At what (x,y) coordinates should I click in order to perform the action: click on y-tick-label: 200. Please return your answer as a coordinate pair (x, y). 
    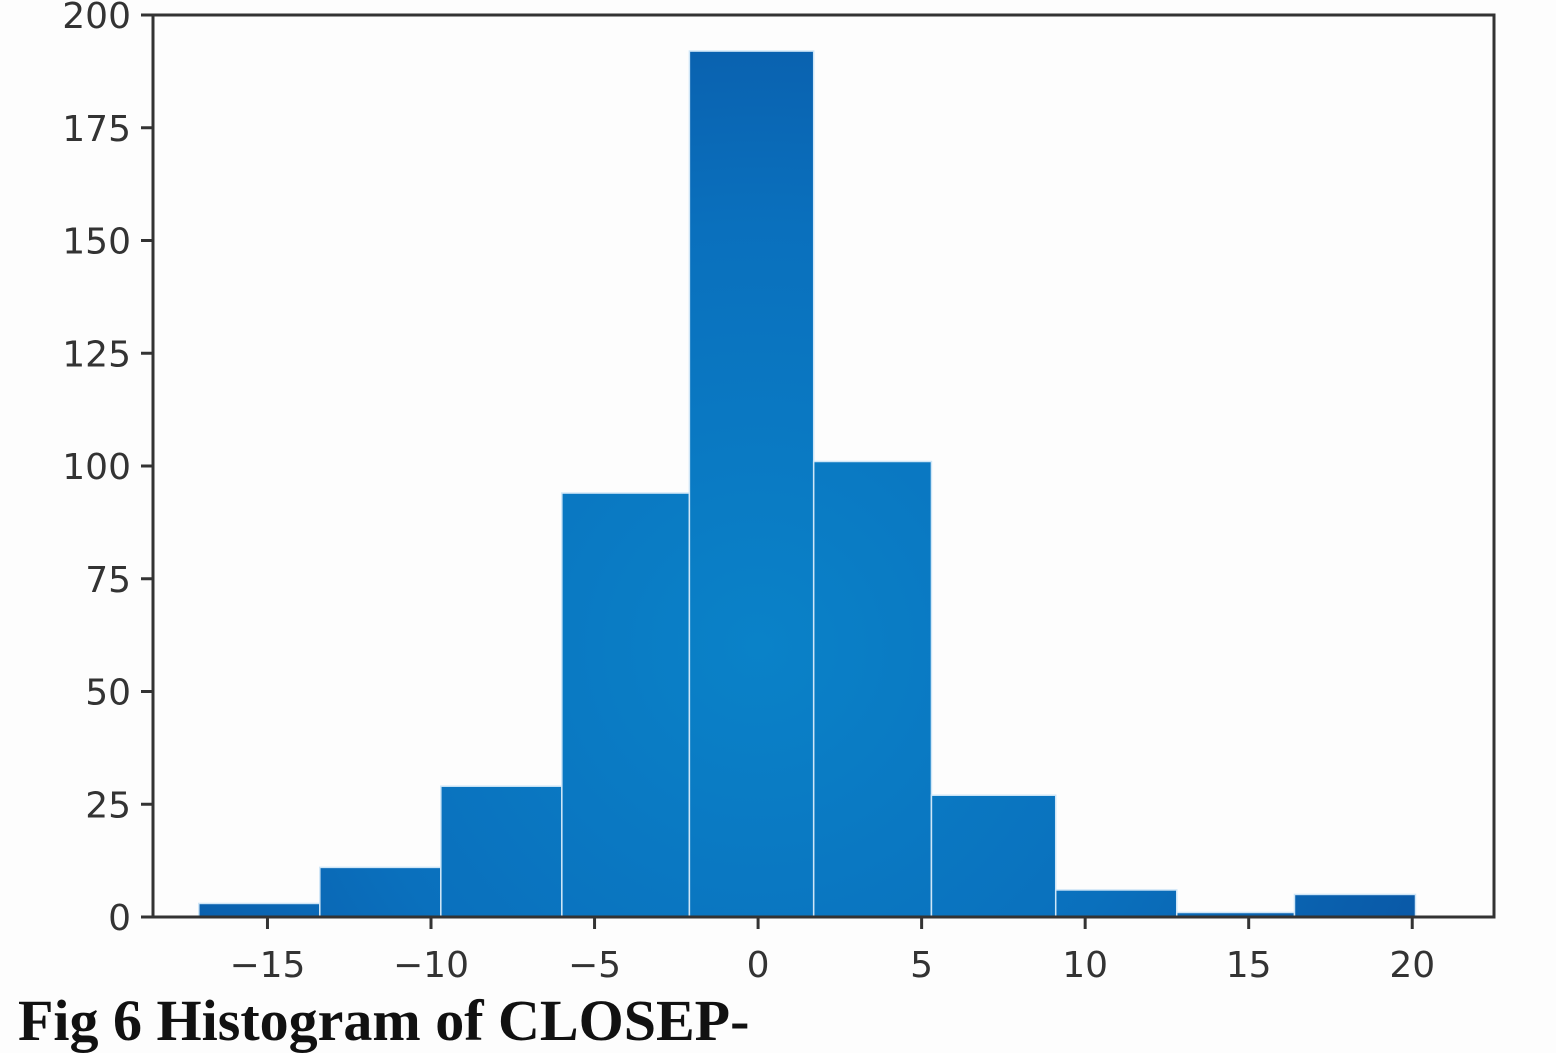
    Looking at the image, I should click on (96, 18).